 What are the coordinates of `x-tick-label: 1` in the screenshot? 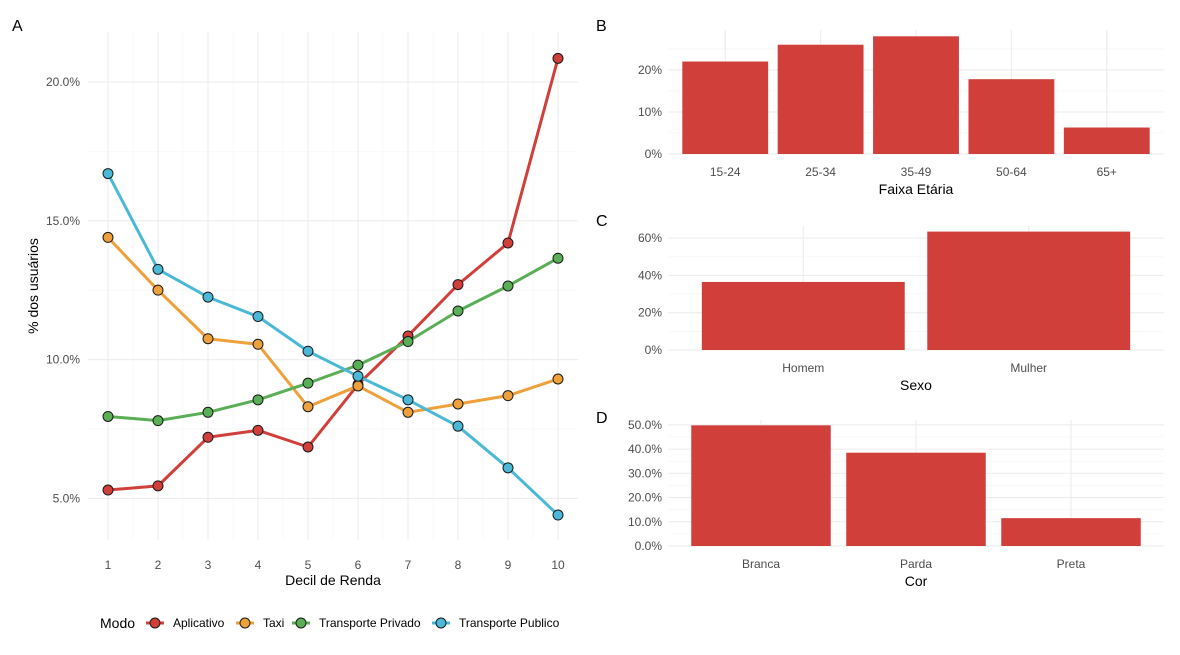 It's located at (108, 565).